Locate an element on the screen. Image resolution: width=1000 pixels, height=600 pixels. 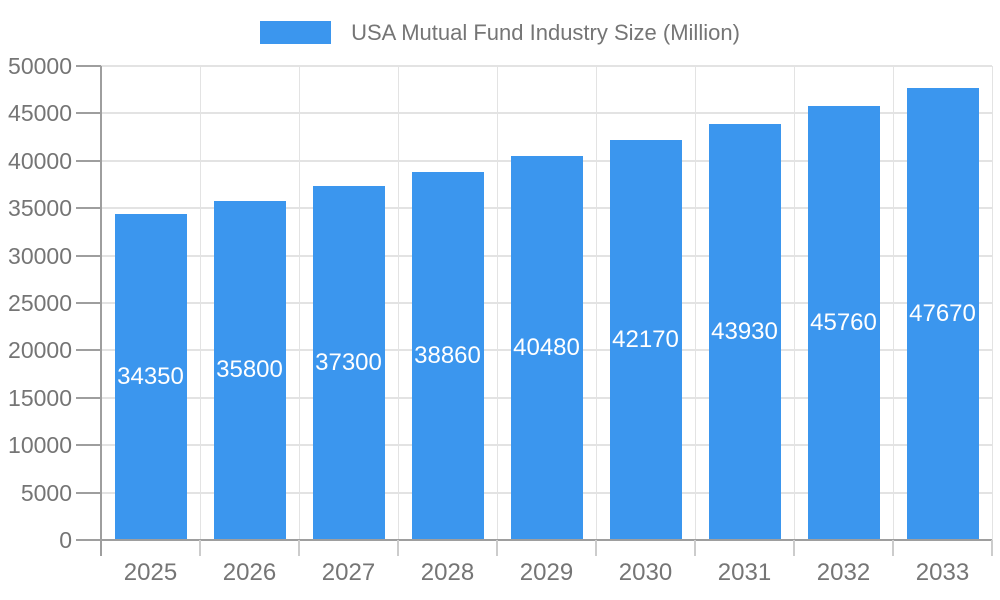
bar-value-label: 37300 is located at coordinates (348, 363).